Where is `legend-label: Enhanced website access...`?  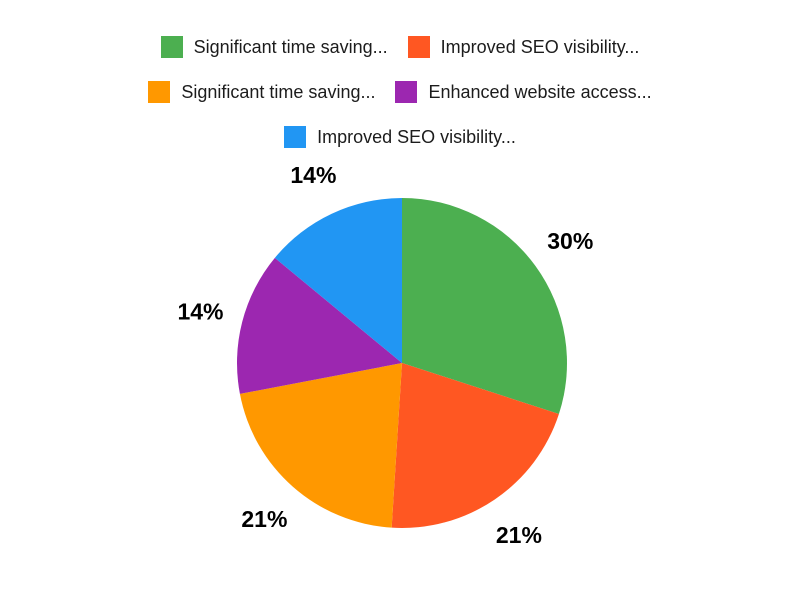 legend-label: Enhanced website access... is located at coordinates (540, 91).